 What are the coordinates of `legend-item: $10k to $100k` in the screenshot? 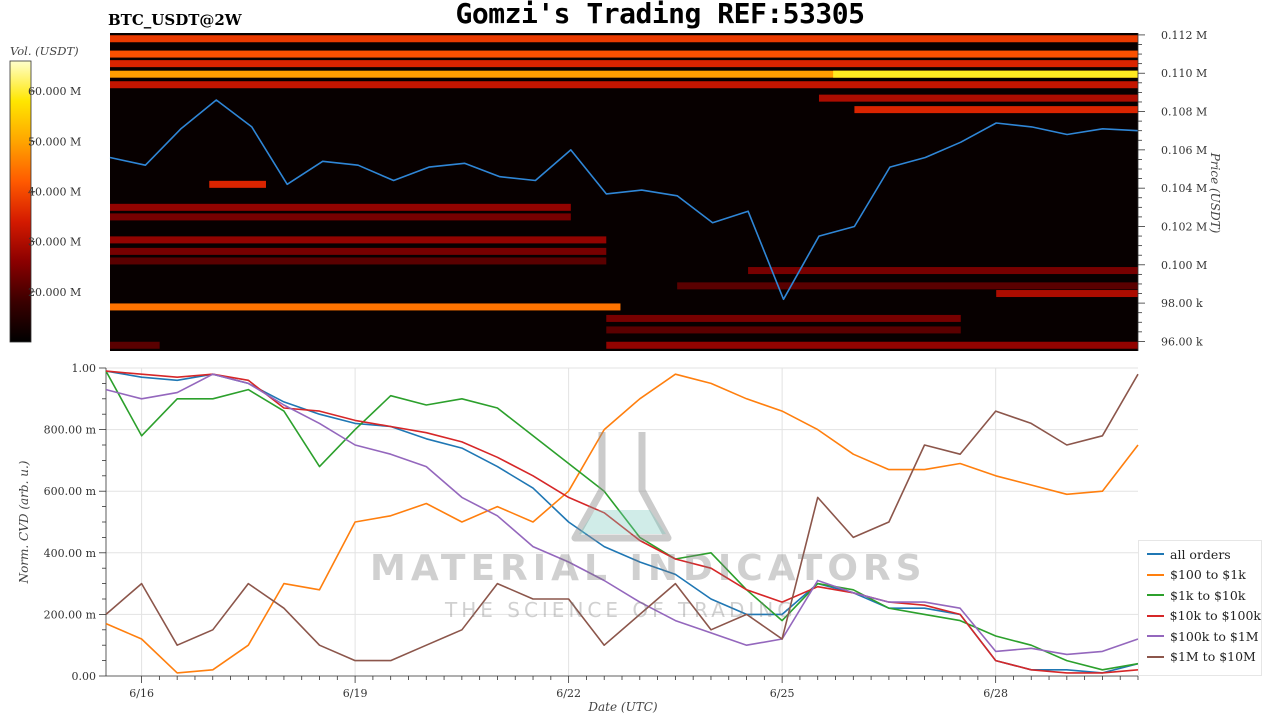 It's located at (1204, 616).